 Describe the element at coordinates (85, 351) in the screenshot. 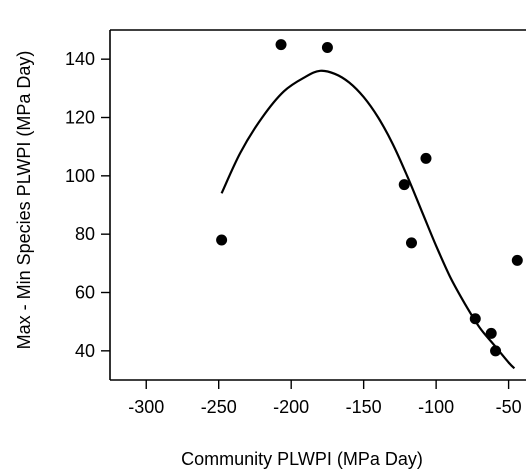

I see `y-tick-label: 40` at that location.